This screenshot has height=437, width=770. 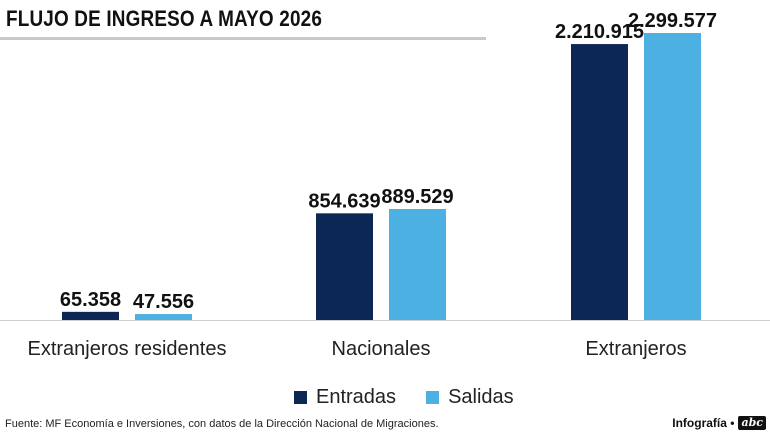 What do you see at coordinates (703, 423) in the screenshot?
I see `credit-label: Infografía •` at bounding box center [703, 423].